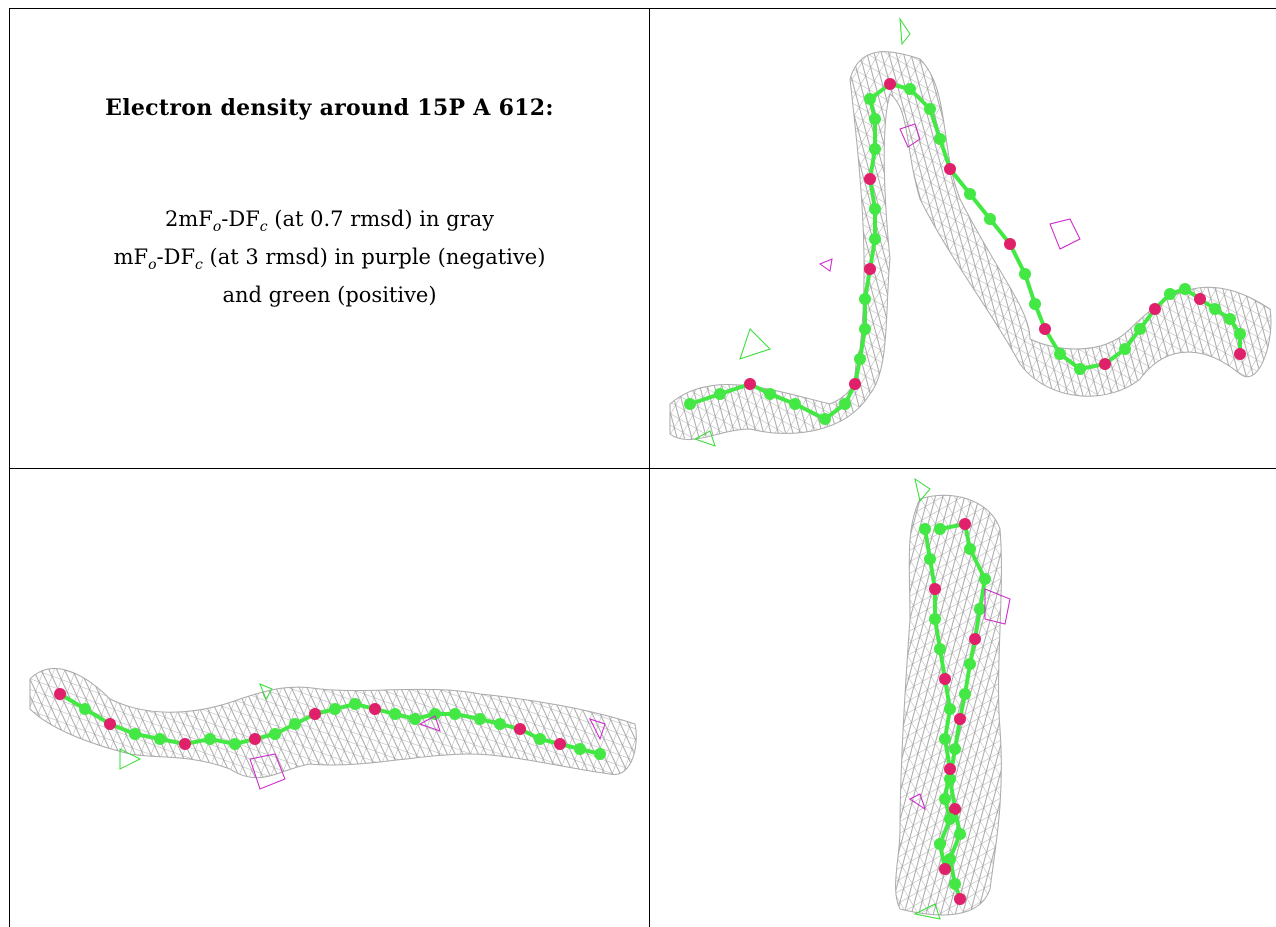 The width and height of the screenshot is (1276, 927). I want to click on density-view-end-on, so click(953, 698).